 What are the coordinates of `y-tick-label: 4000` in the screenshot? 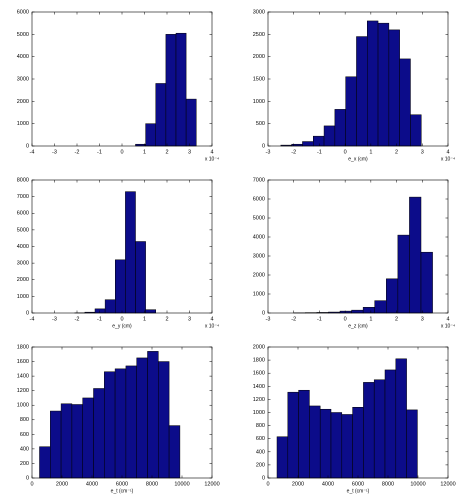 It's located at (23, 247).